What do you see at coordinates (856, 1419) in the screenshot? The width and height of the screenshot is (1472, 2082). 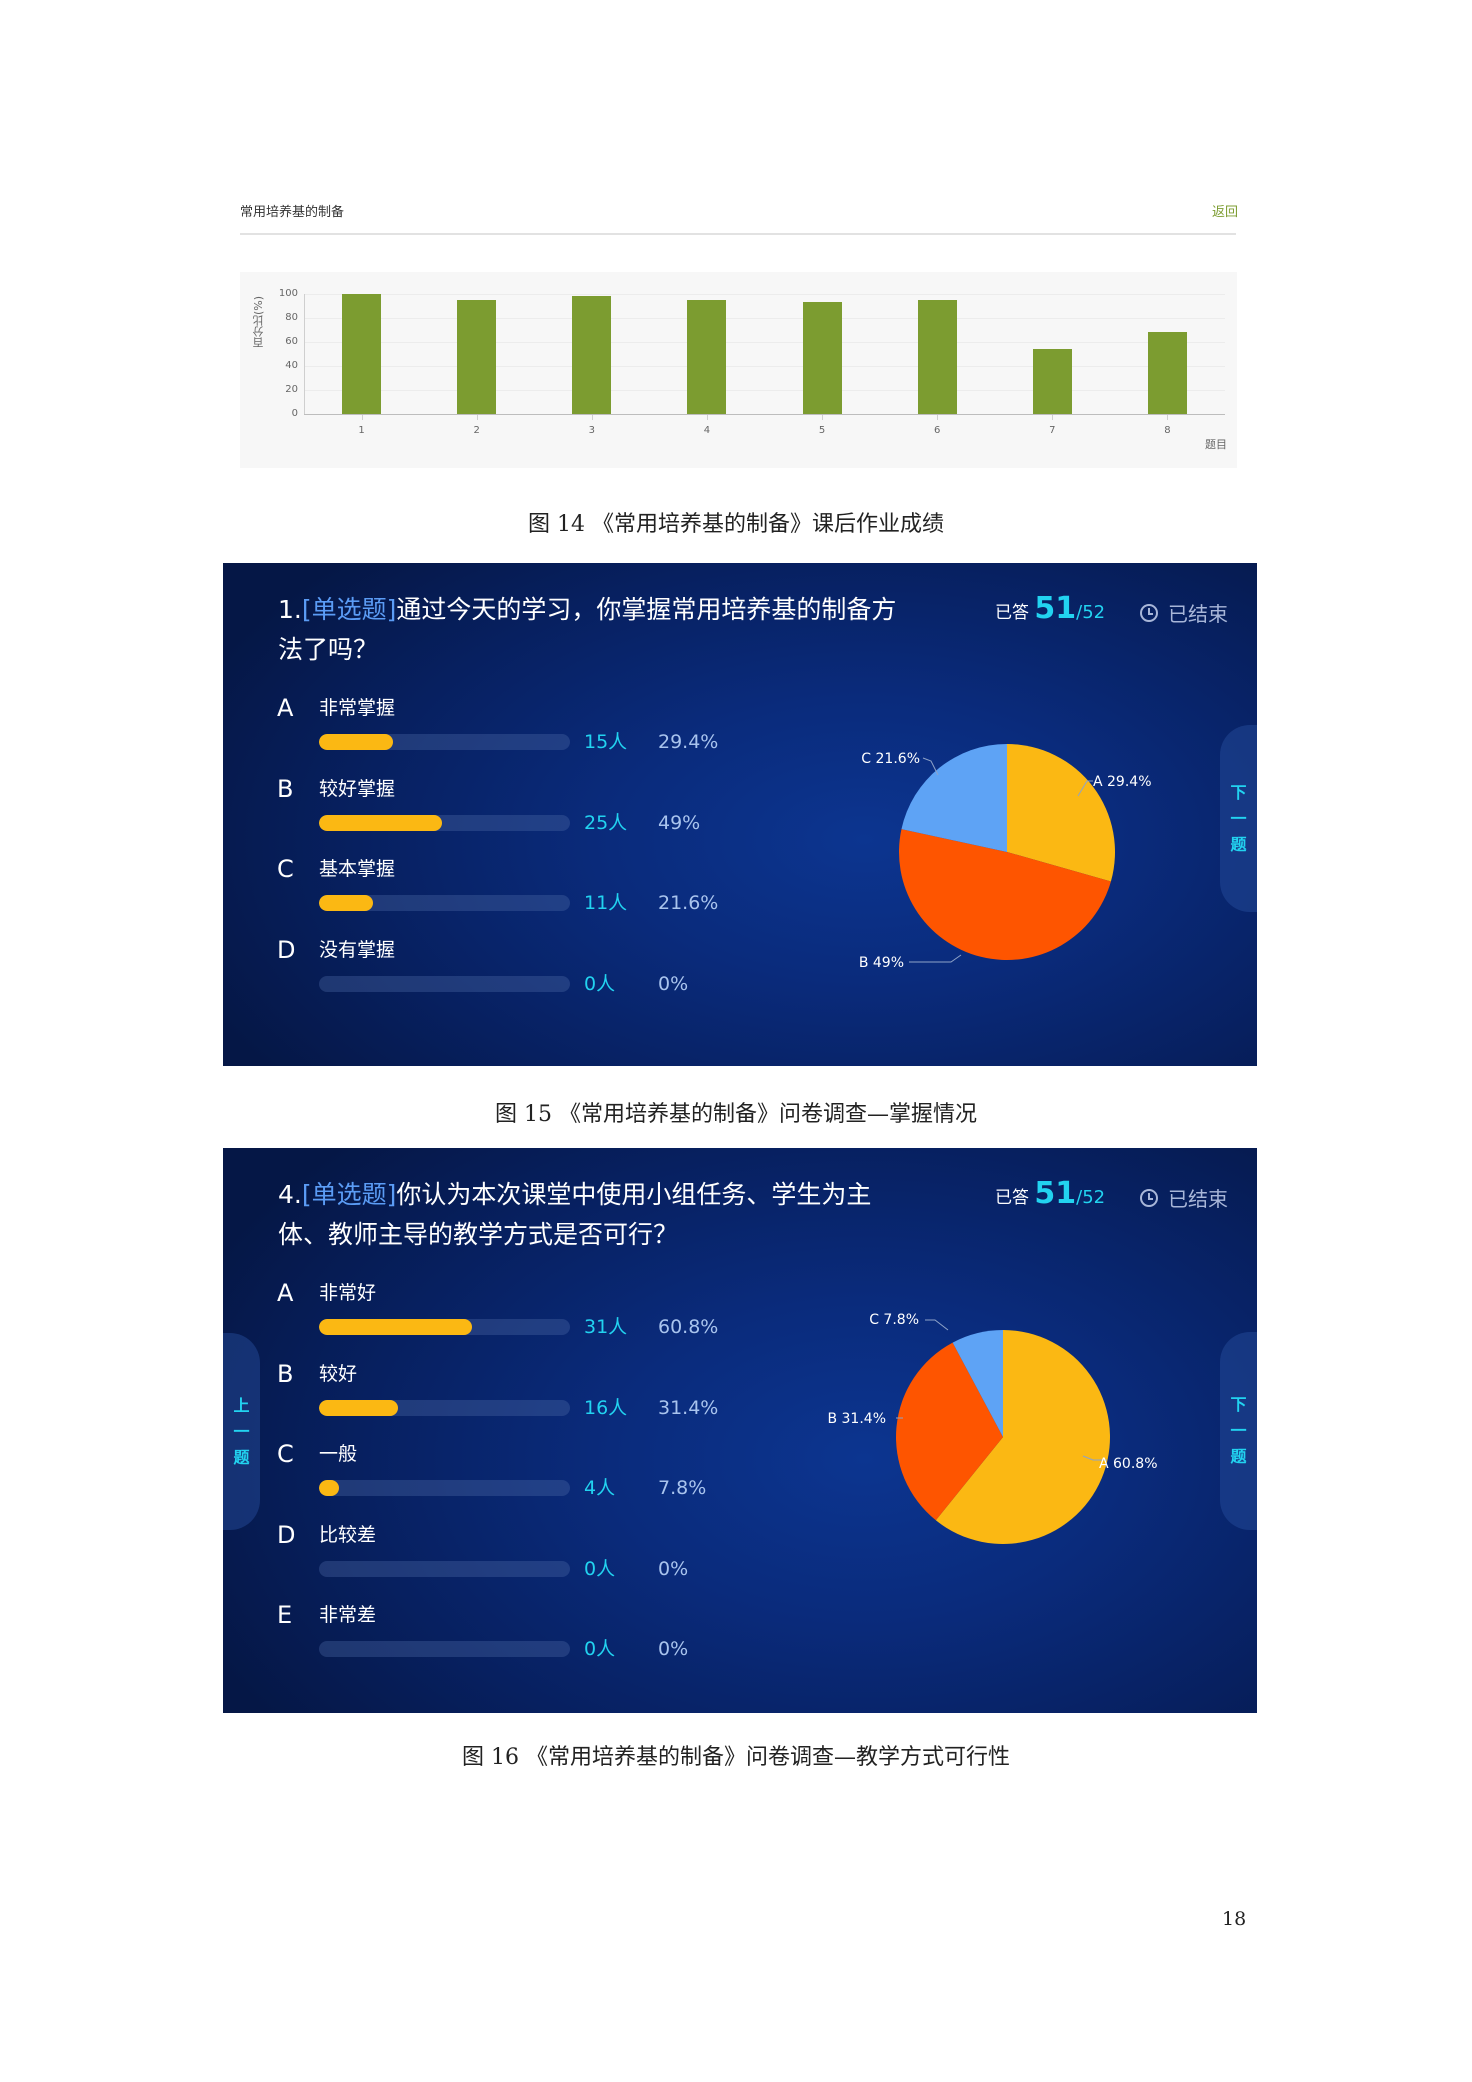 I see `pie-label-B: B 31.4%` at bounding box center [856, 1419].